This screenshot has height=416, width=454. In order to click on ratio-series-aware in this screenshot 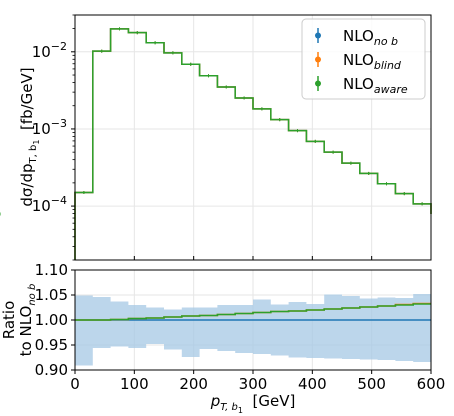, I will do `click(253, 312)`.